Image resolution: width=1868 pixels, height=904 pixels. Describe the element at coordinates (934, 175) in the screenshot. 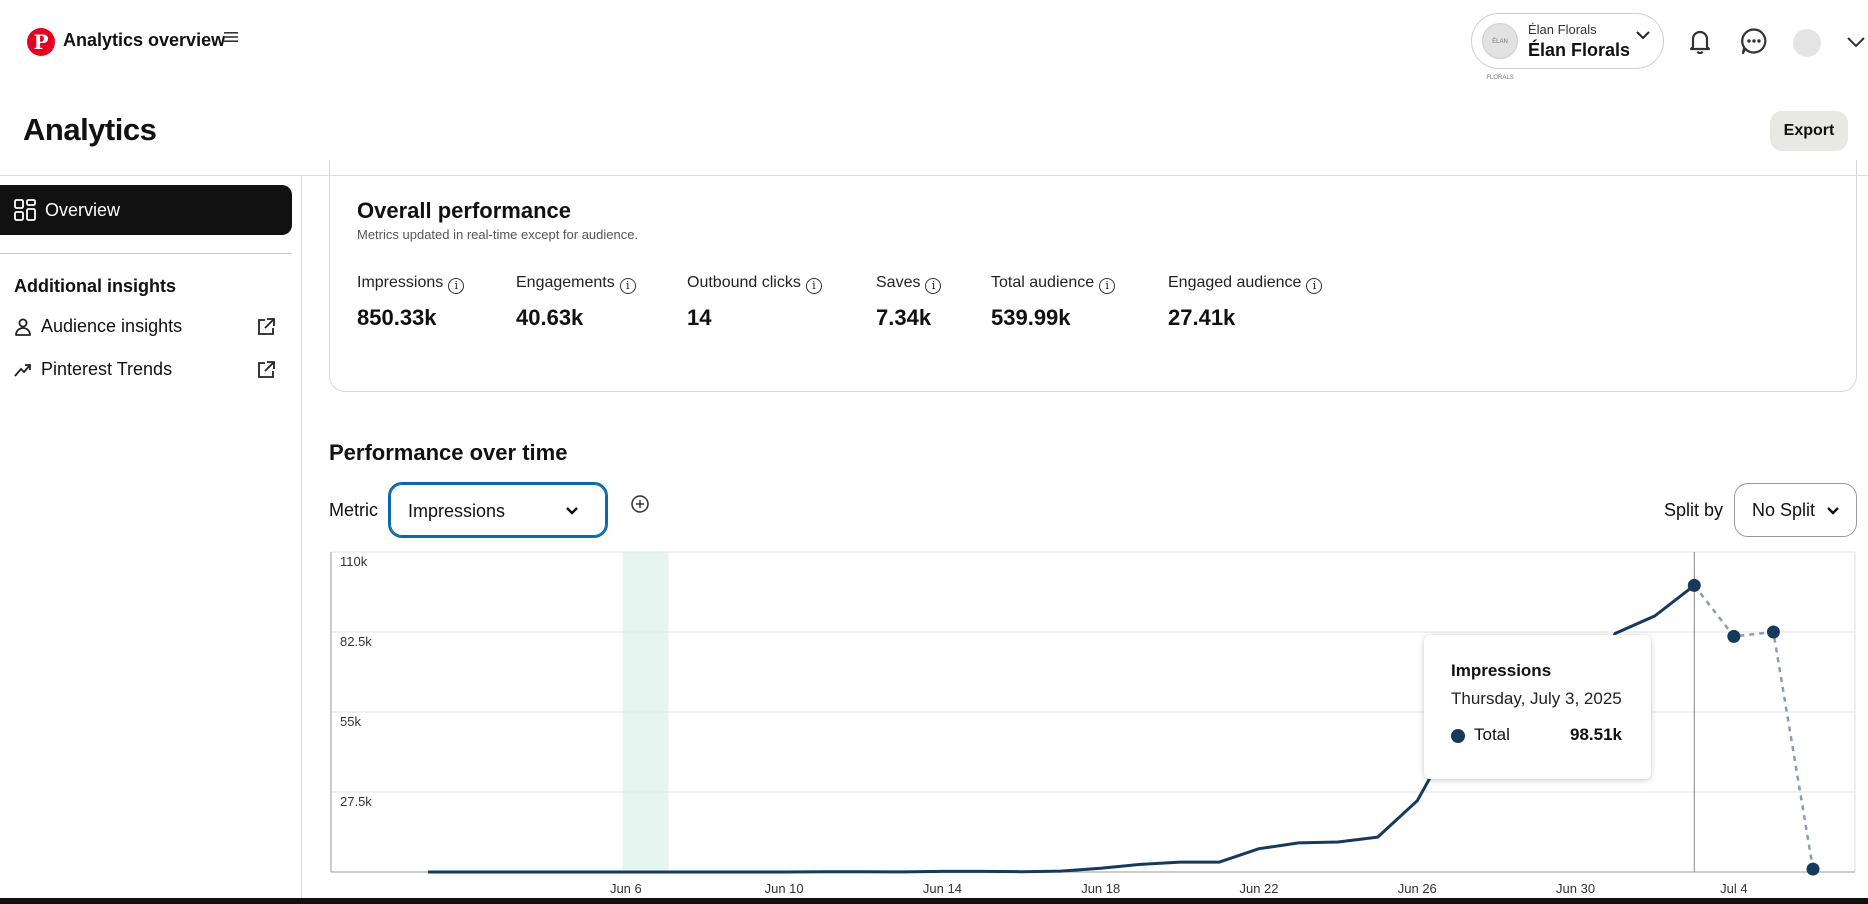

I see `header-divider` at that location.